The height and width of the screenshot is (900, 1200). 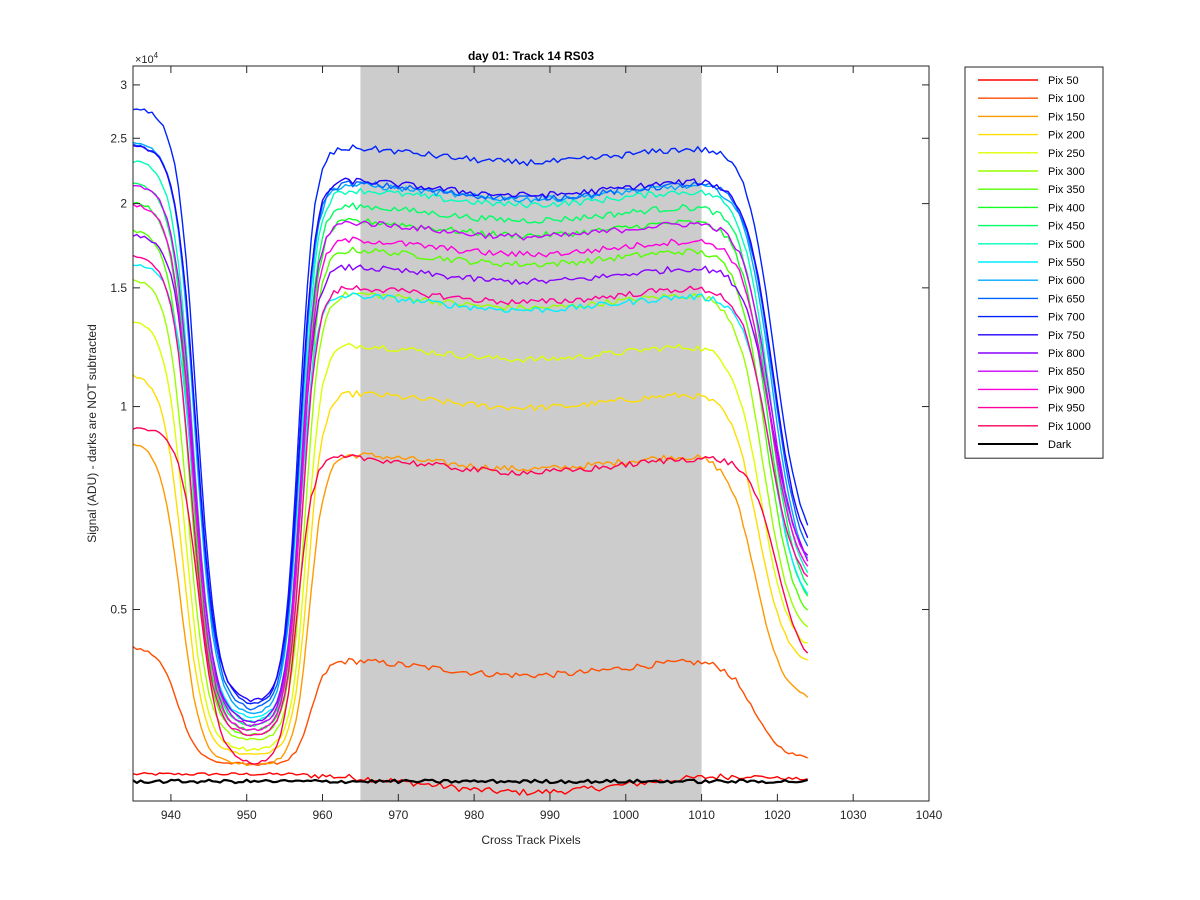 I want to click on legend-label: Pix 550, so click(x=1066, y=263).